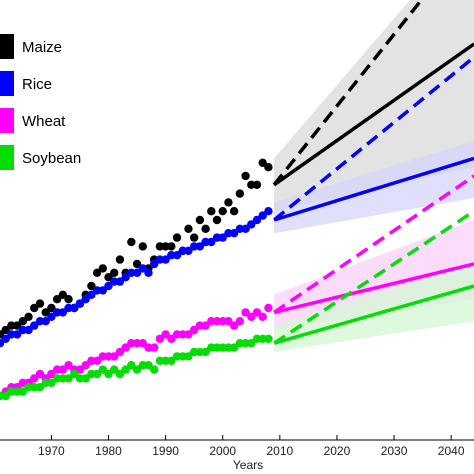  Describe the element at coordinates (279, 451) in the screenshot. I see `x-tick-label: 2010` at that location.